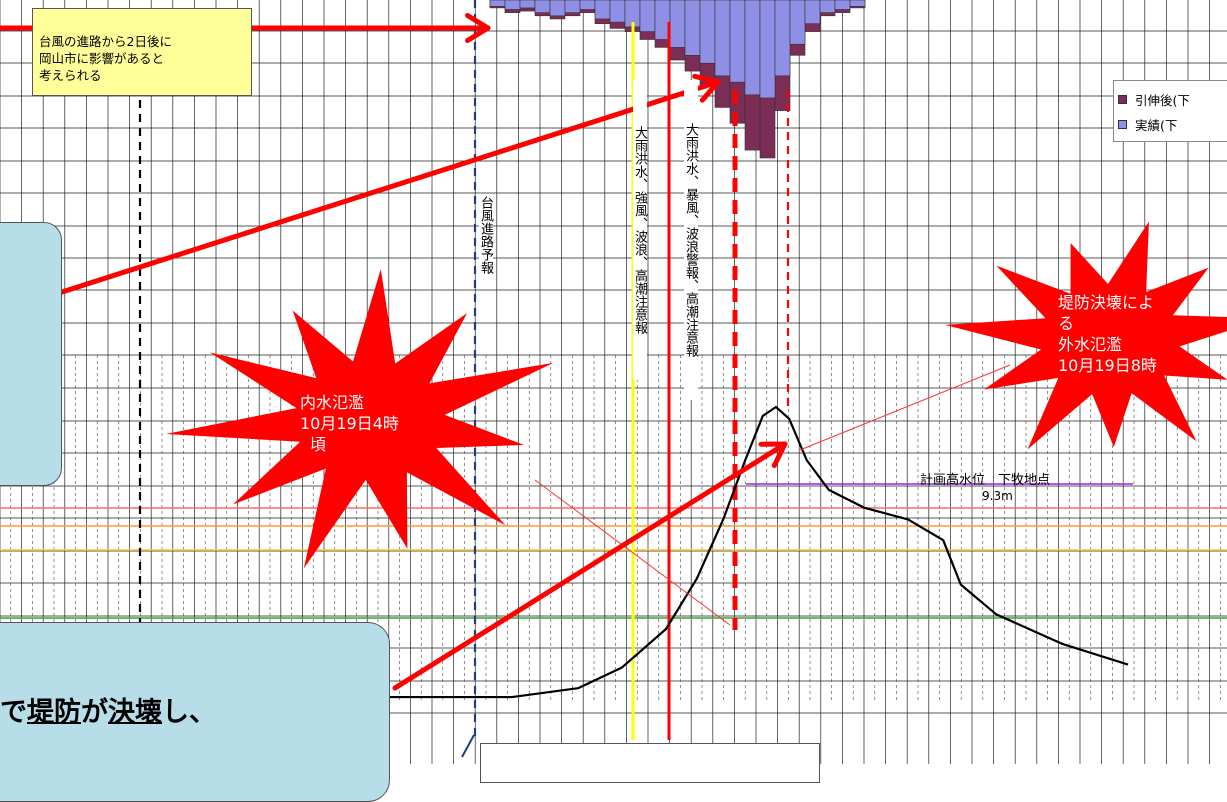 This screenshot has height=802, width=1227. Describe the element at coordinates (1106, 302) in the screenshot. I see `burst-outer-line: 堤防決壊によ` at that location.